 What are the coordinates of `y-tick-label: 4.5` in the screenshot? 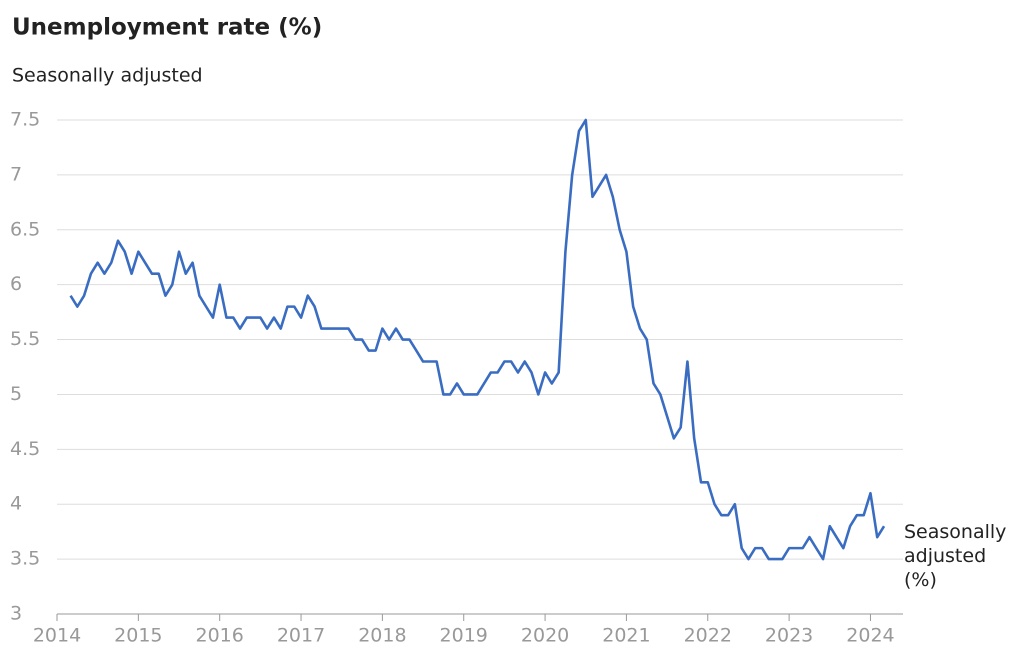 It's located at (25, 449).